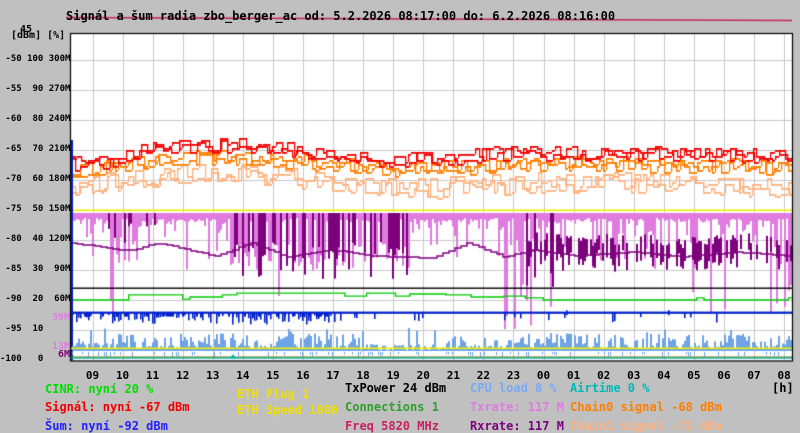  What do you see at coordinates (38, 35) in the screenshot?
I see `axis-unit-header: [dBm] [%]` at bounding box center [38, 35].